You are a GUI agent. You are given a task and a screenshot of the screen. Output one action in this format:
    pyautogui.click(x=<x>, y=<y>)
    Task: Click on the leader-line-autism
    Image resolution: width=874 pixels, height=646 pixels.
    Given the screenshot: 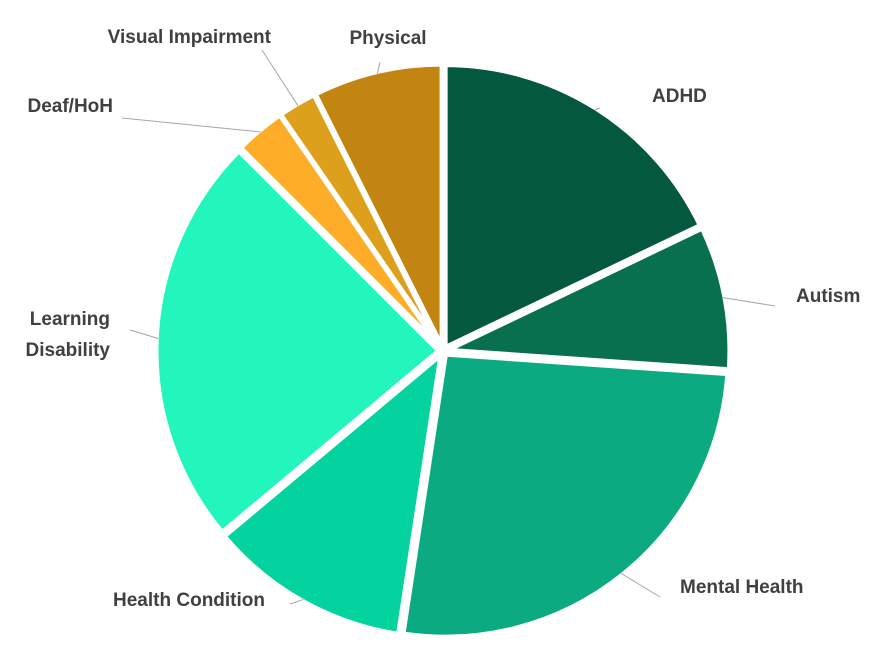 What is the action you would take?
    pyautogui.click(x=749, y=302)
    